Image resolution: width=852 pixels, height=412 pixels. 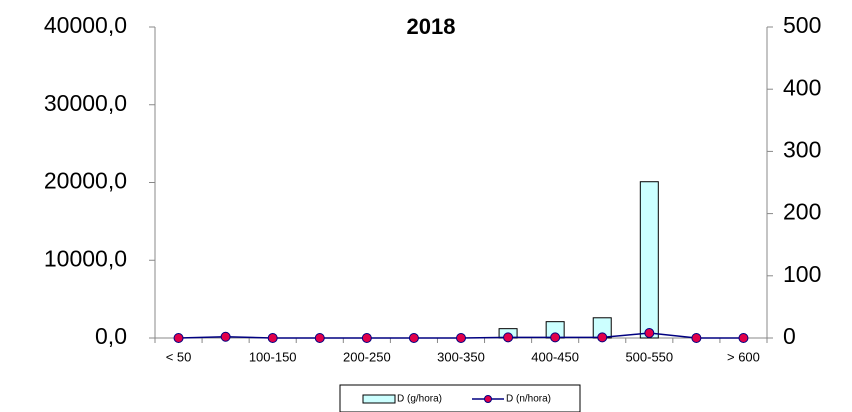 What do you see at coordinates (419, 399) in the screenshot?
I see `legend-label: D (g/hora)` at bounding box center [419, 399].